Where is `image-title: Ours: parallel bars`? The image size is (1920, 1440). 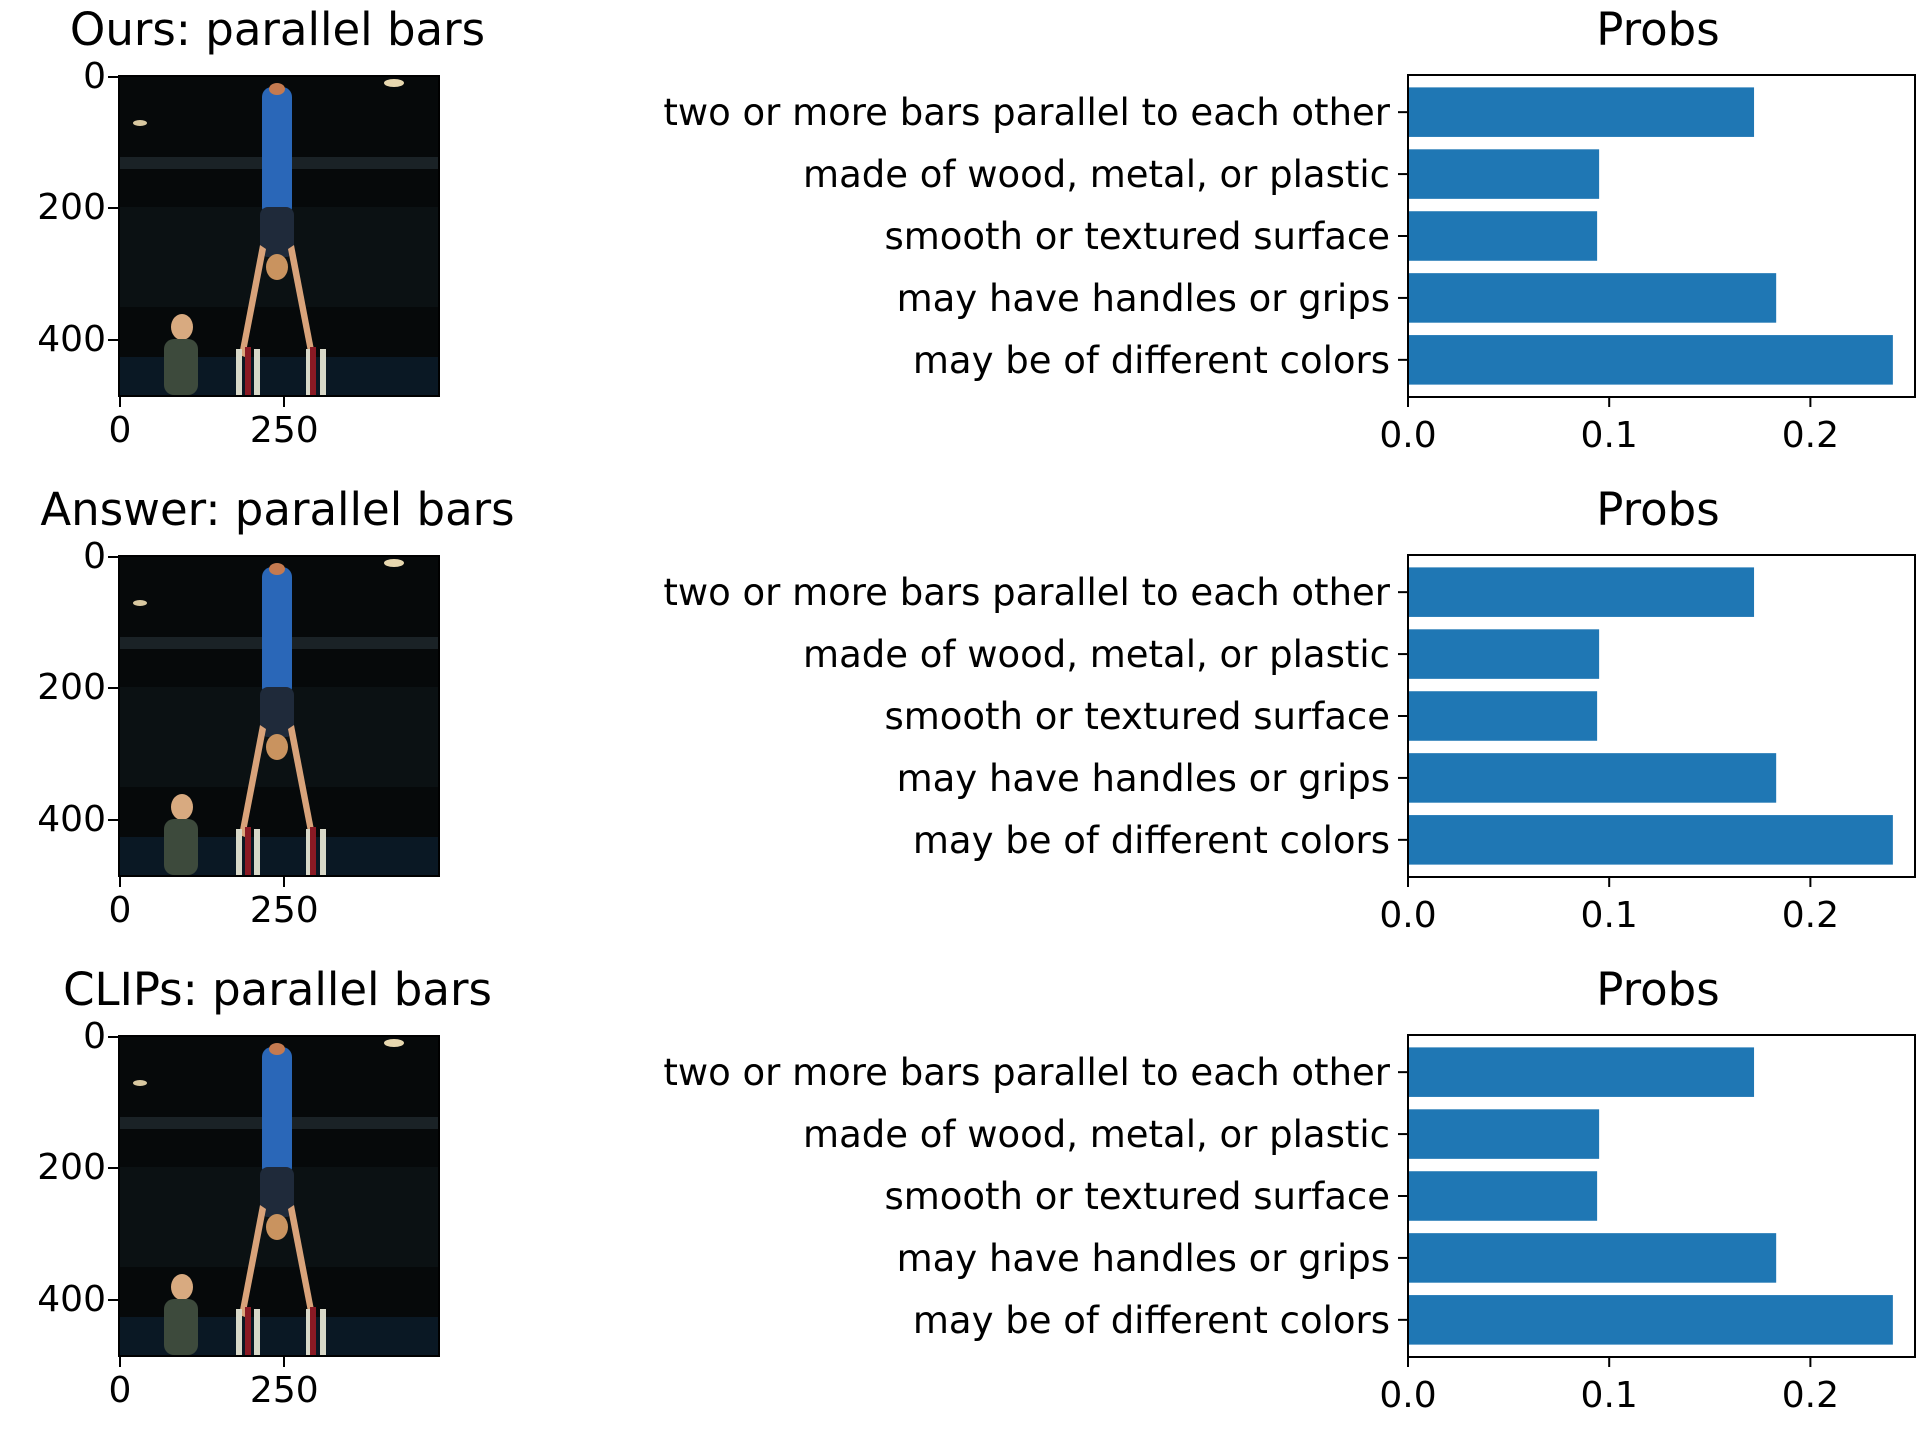 image-title: Ours: parallel bars is located at coordinates (277, 29).